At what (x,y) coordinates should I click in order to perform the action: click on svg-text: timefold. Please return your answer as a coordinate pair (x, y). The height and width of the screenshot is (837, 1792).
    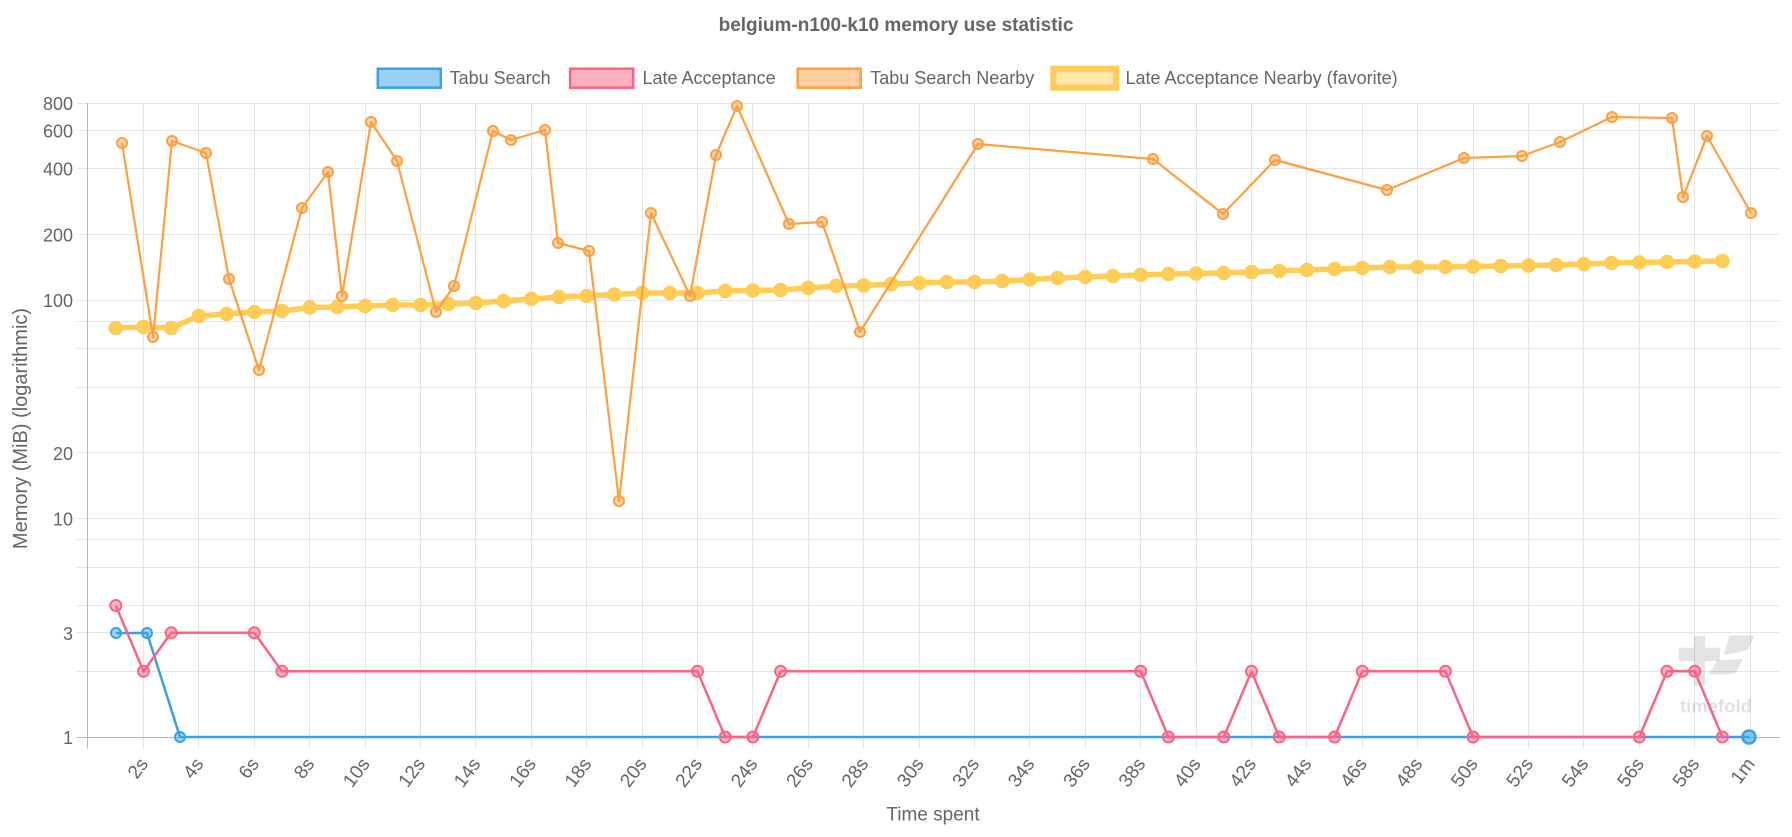
    Looking at the image, I should click on (1716, 706).